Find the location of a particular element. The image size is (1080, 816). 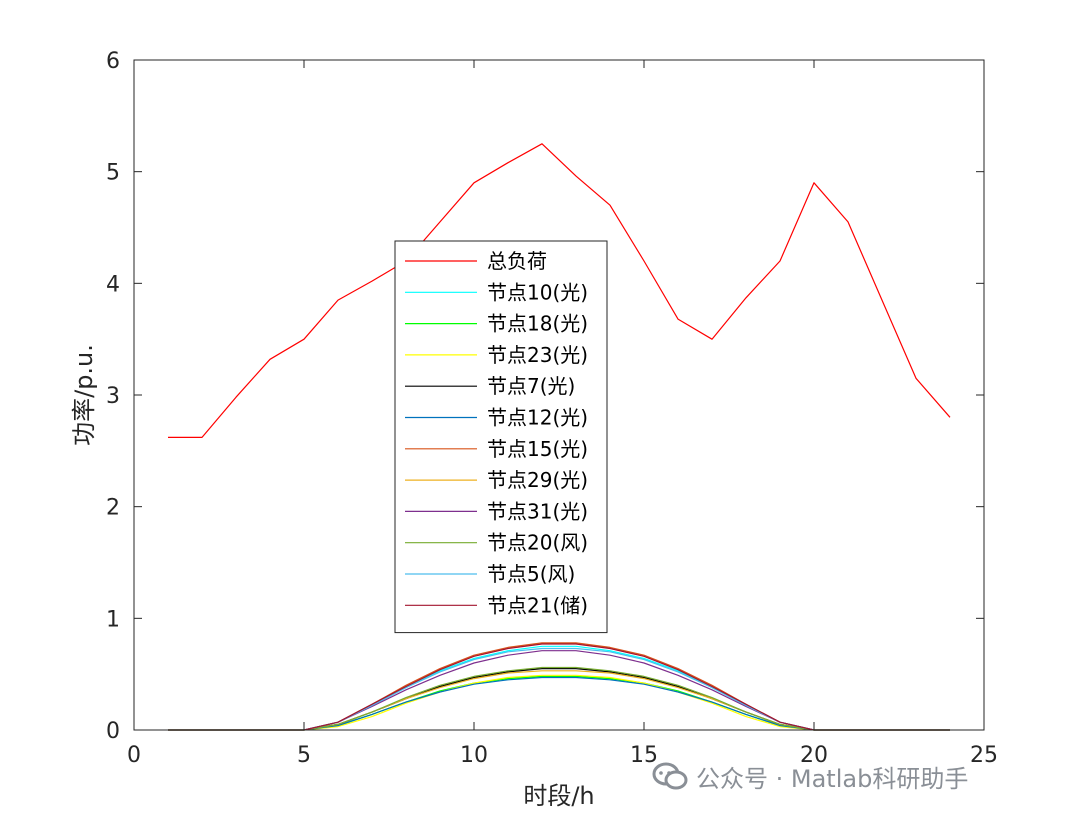

x-tick-label: 15 is located at coordinates (644, 755).